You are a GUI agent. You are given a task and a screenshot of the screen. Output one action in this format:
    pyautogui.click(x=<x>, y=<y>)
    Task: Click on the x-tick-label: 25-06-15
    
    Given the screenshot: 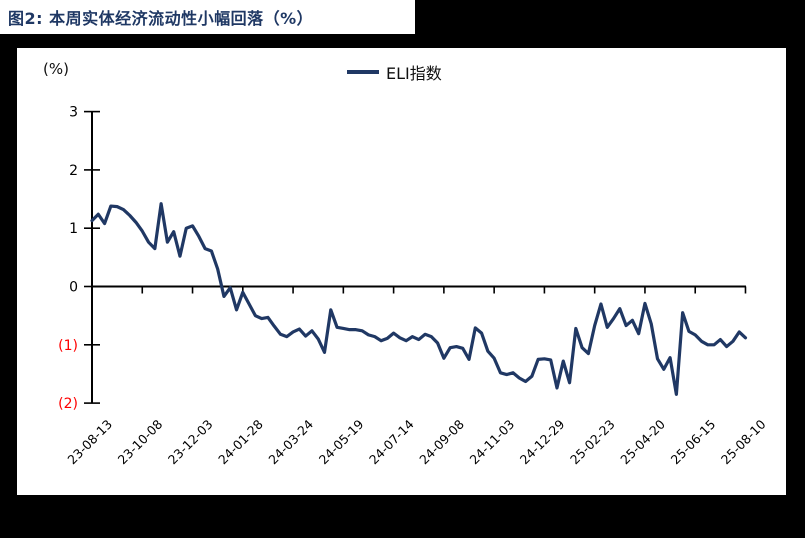 What is the action you would take?
    pyautogui.click(x=693, y=442)
    